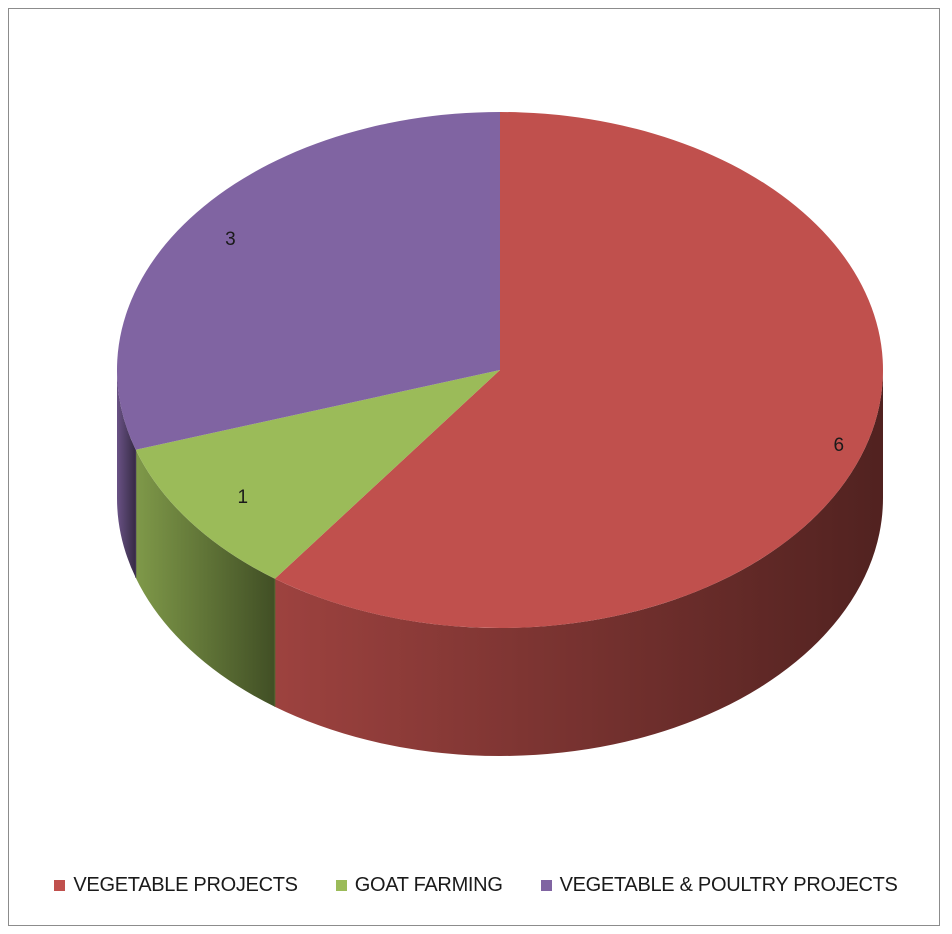  What do you see at coordinates (230, 239) in the screenshot?
I see `data-label-2: 3` at bounding box center [230, 239].